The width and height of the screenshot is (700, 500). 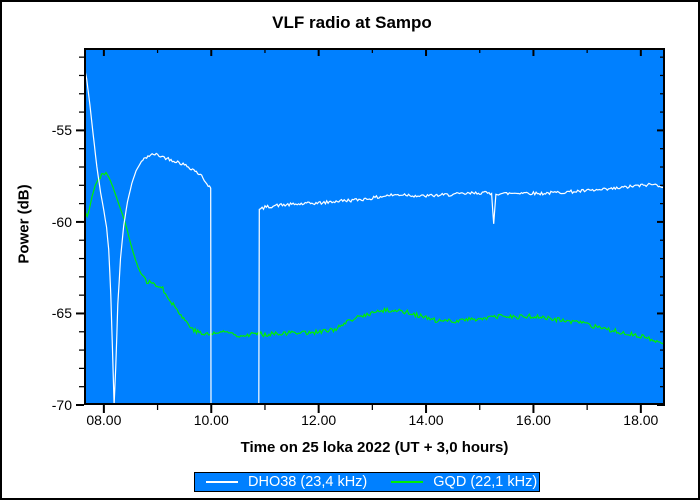 I want to click on y-tick-label: -65, so click(x=61, y=313).